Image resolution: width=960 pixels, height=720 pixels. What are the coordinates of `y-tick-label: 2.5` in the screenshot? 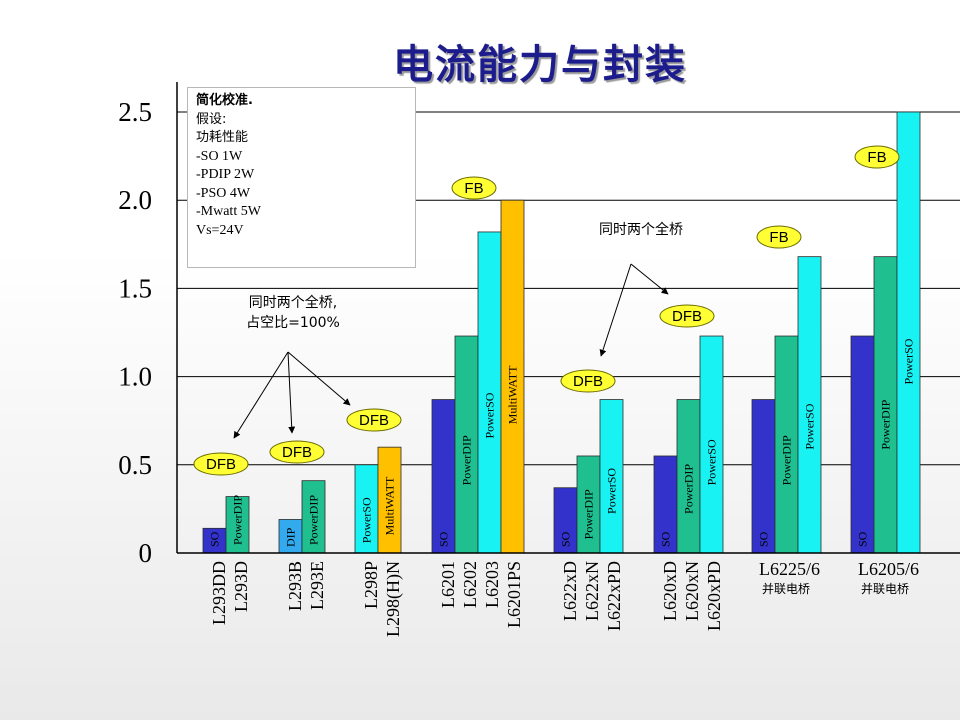 It's located at (135, 112).